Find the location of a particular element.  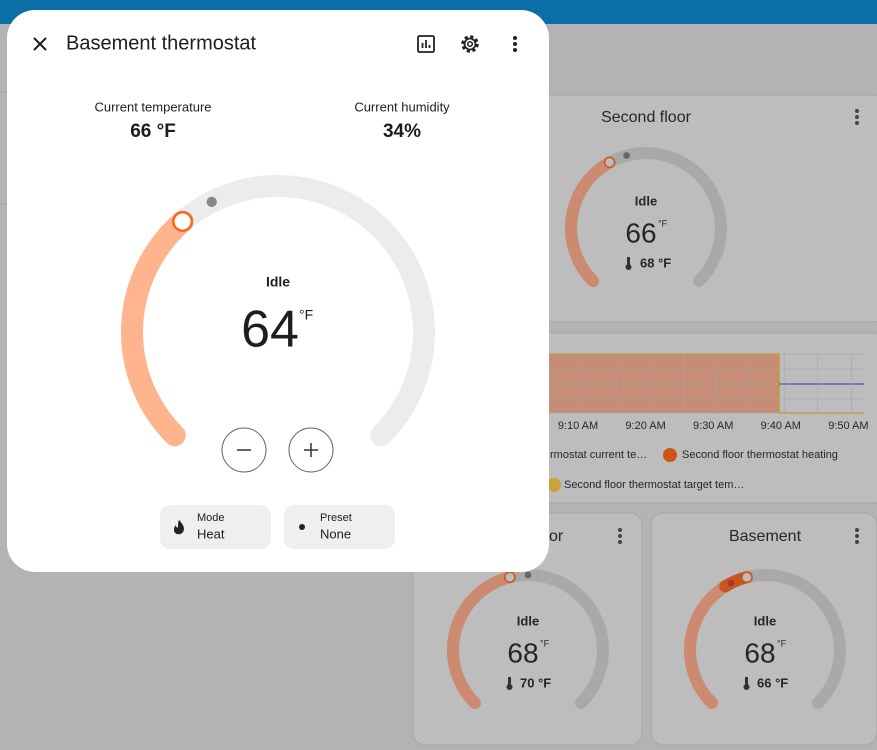

preset-chip is located at coordinates (339, 527).